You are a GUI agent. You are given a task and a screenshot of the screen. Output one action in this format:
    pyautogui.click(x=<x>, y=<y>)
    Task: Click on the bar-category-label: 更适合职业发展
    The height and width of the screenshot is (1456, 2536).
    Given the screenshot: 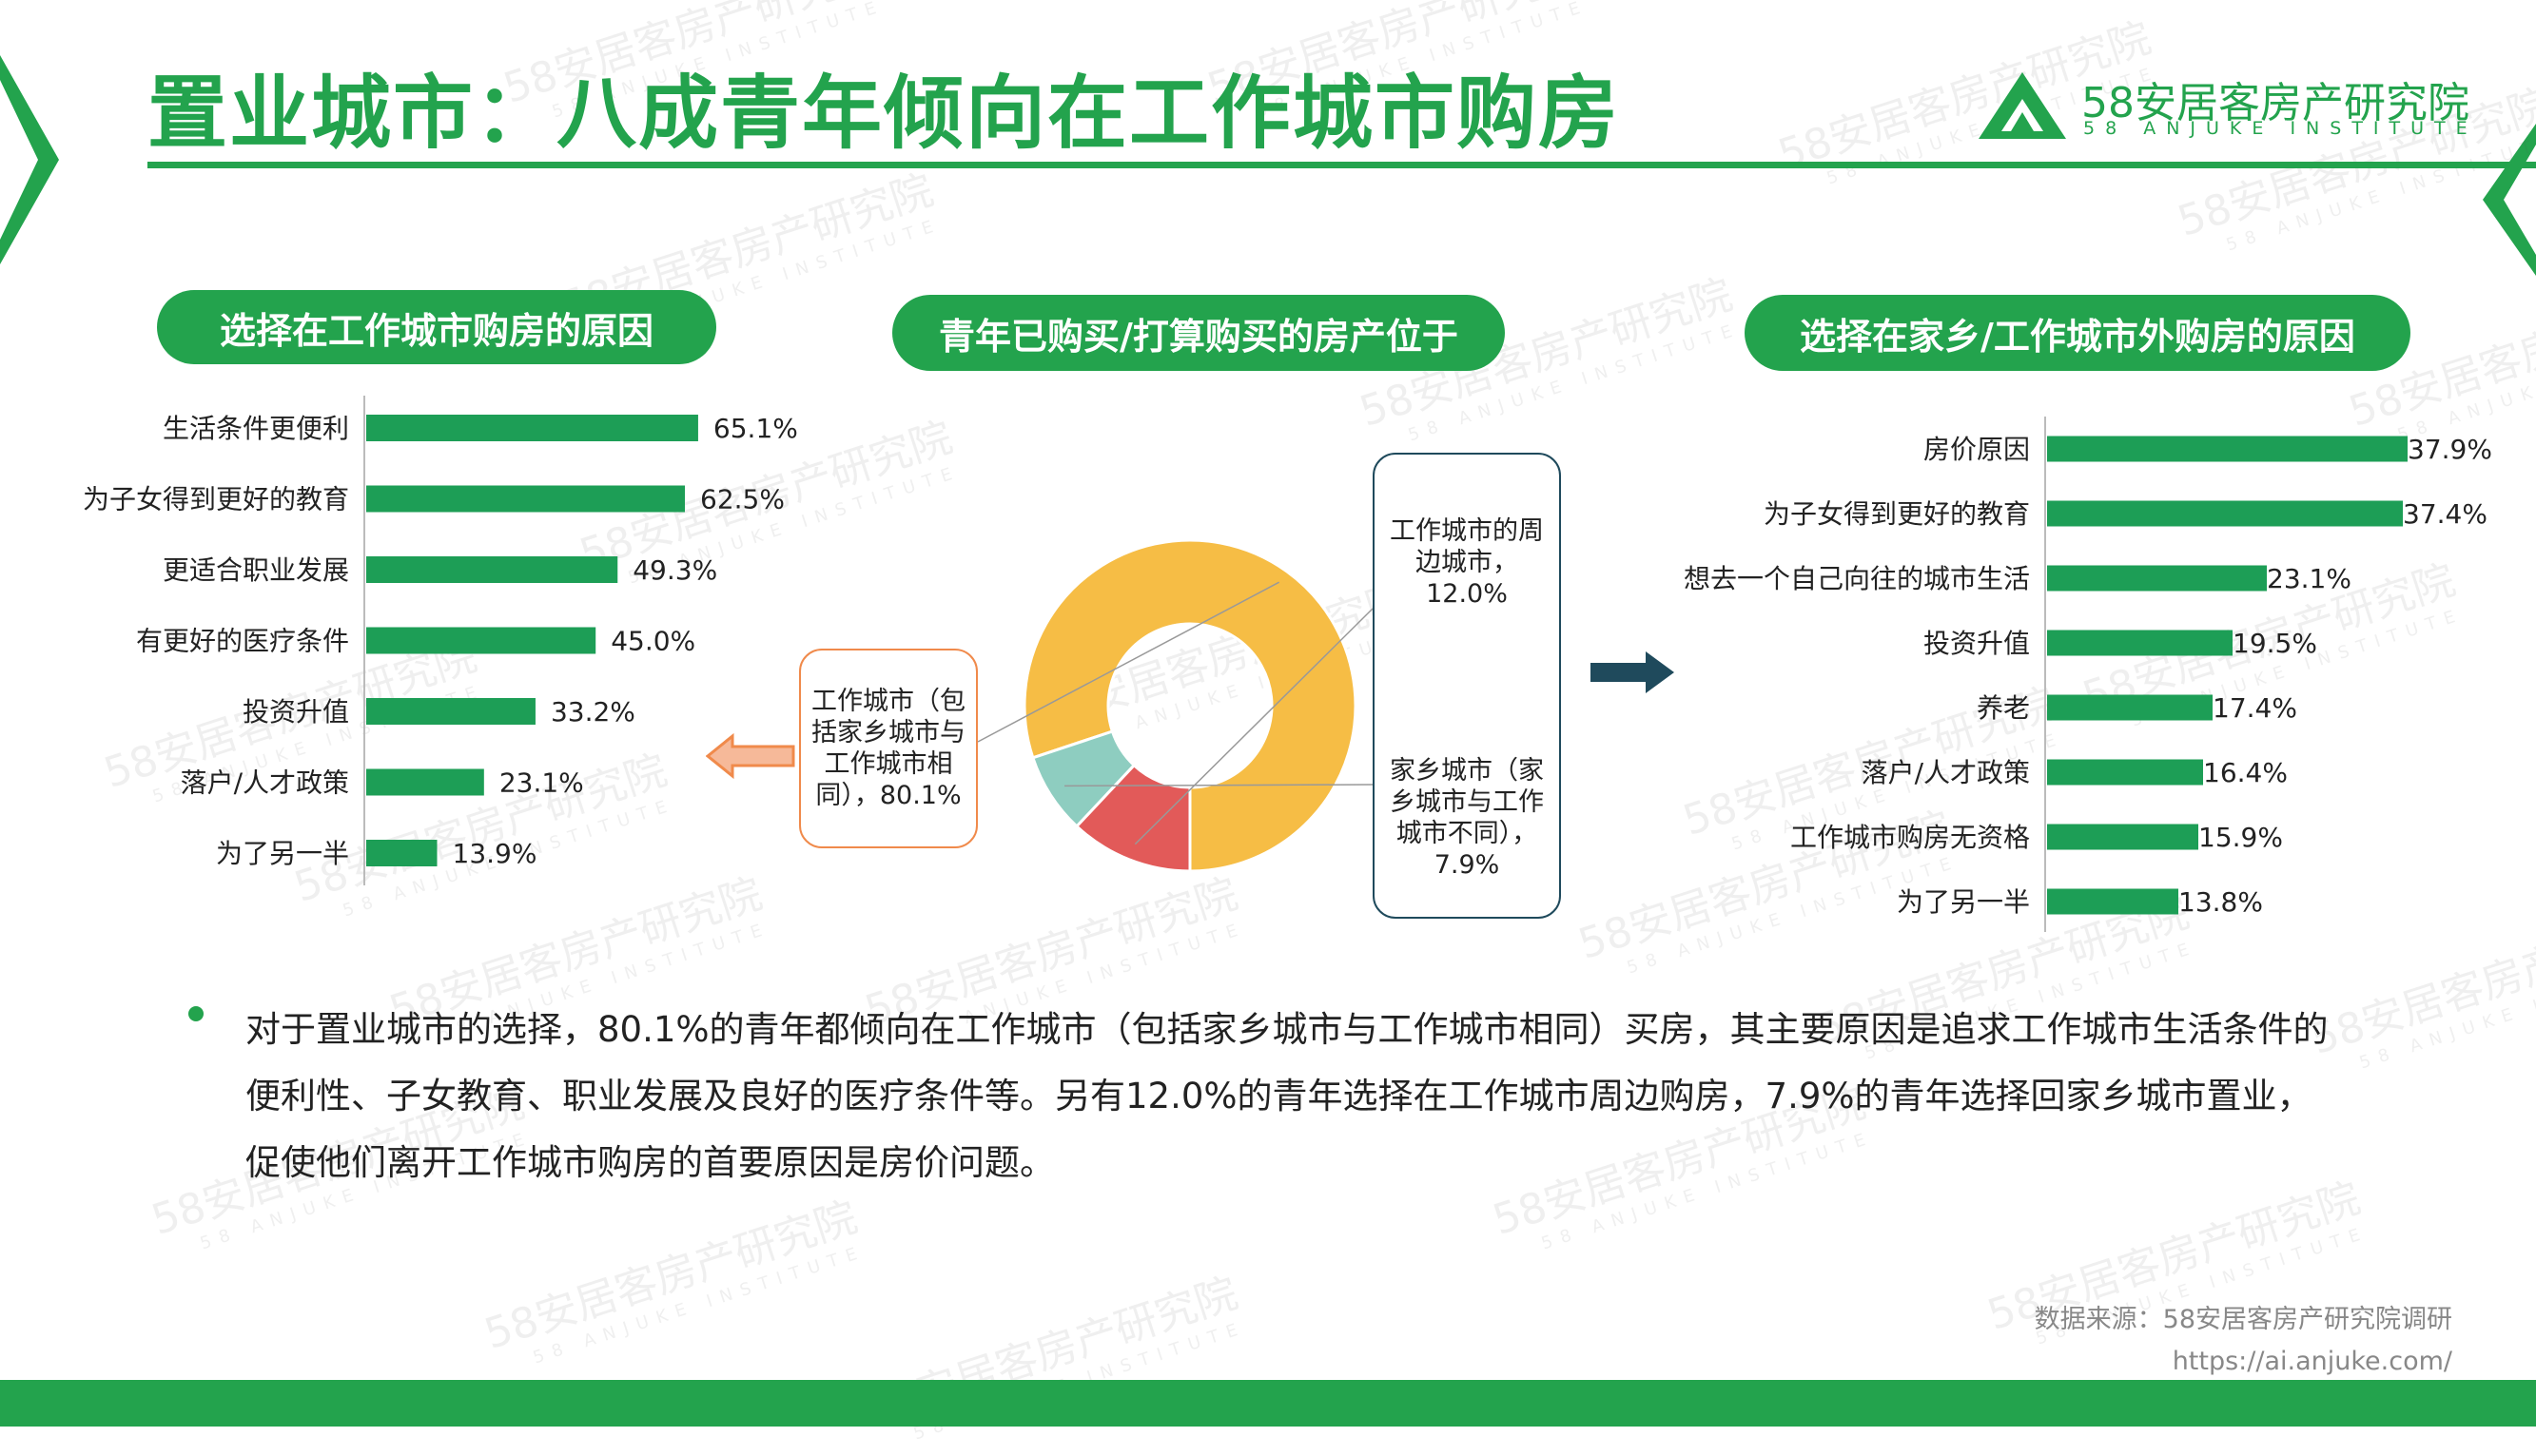 What is the action you would take?
    pyautogui.click(x=256, y=570)
    